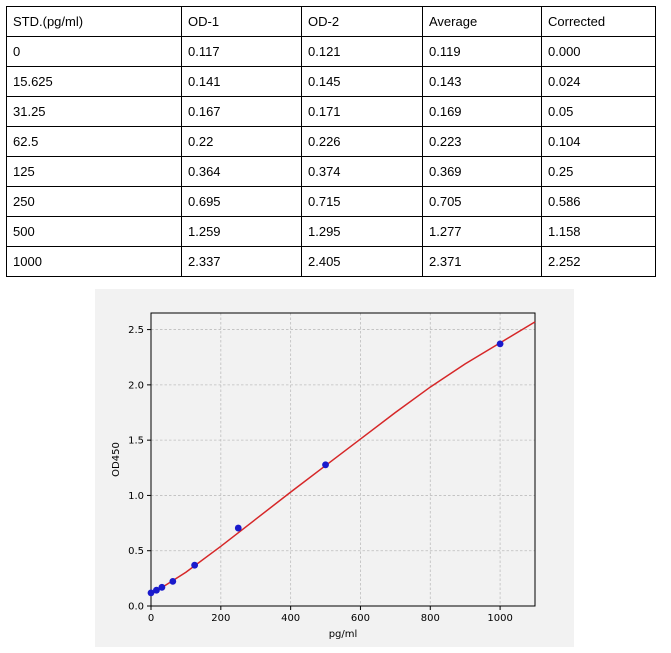 This screenshot has height=653, width=671. I want to click on table-cell: 125, so click(94, 171).